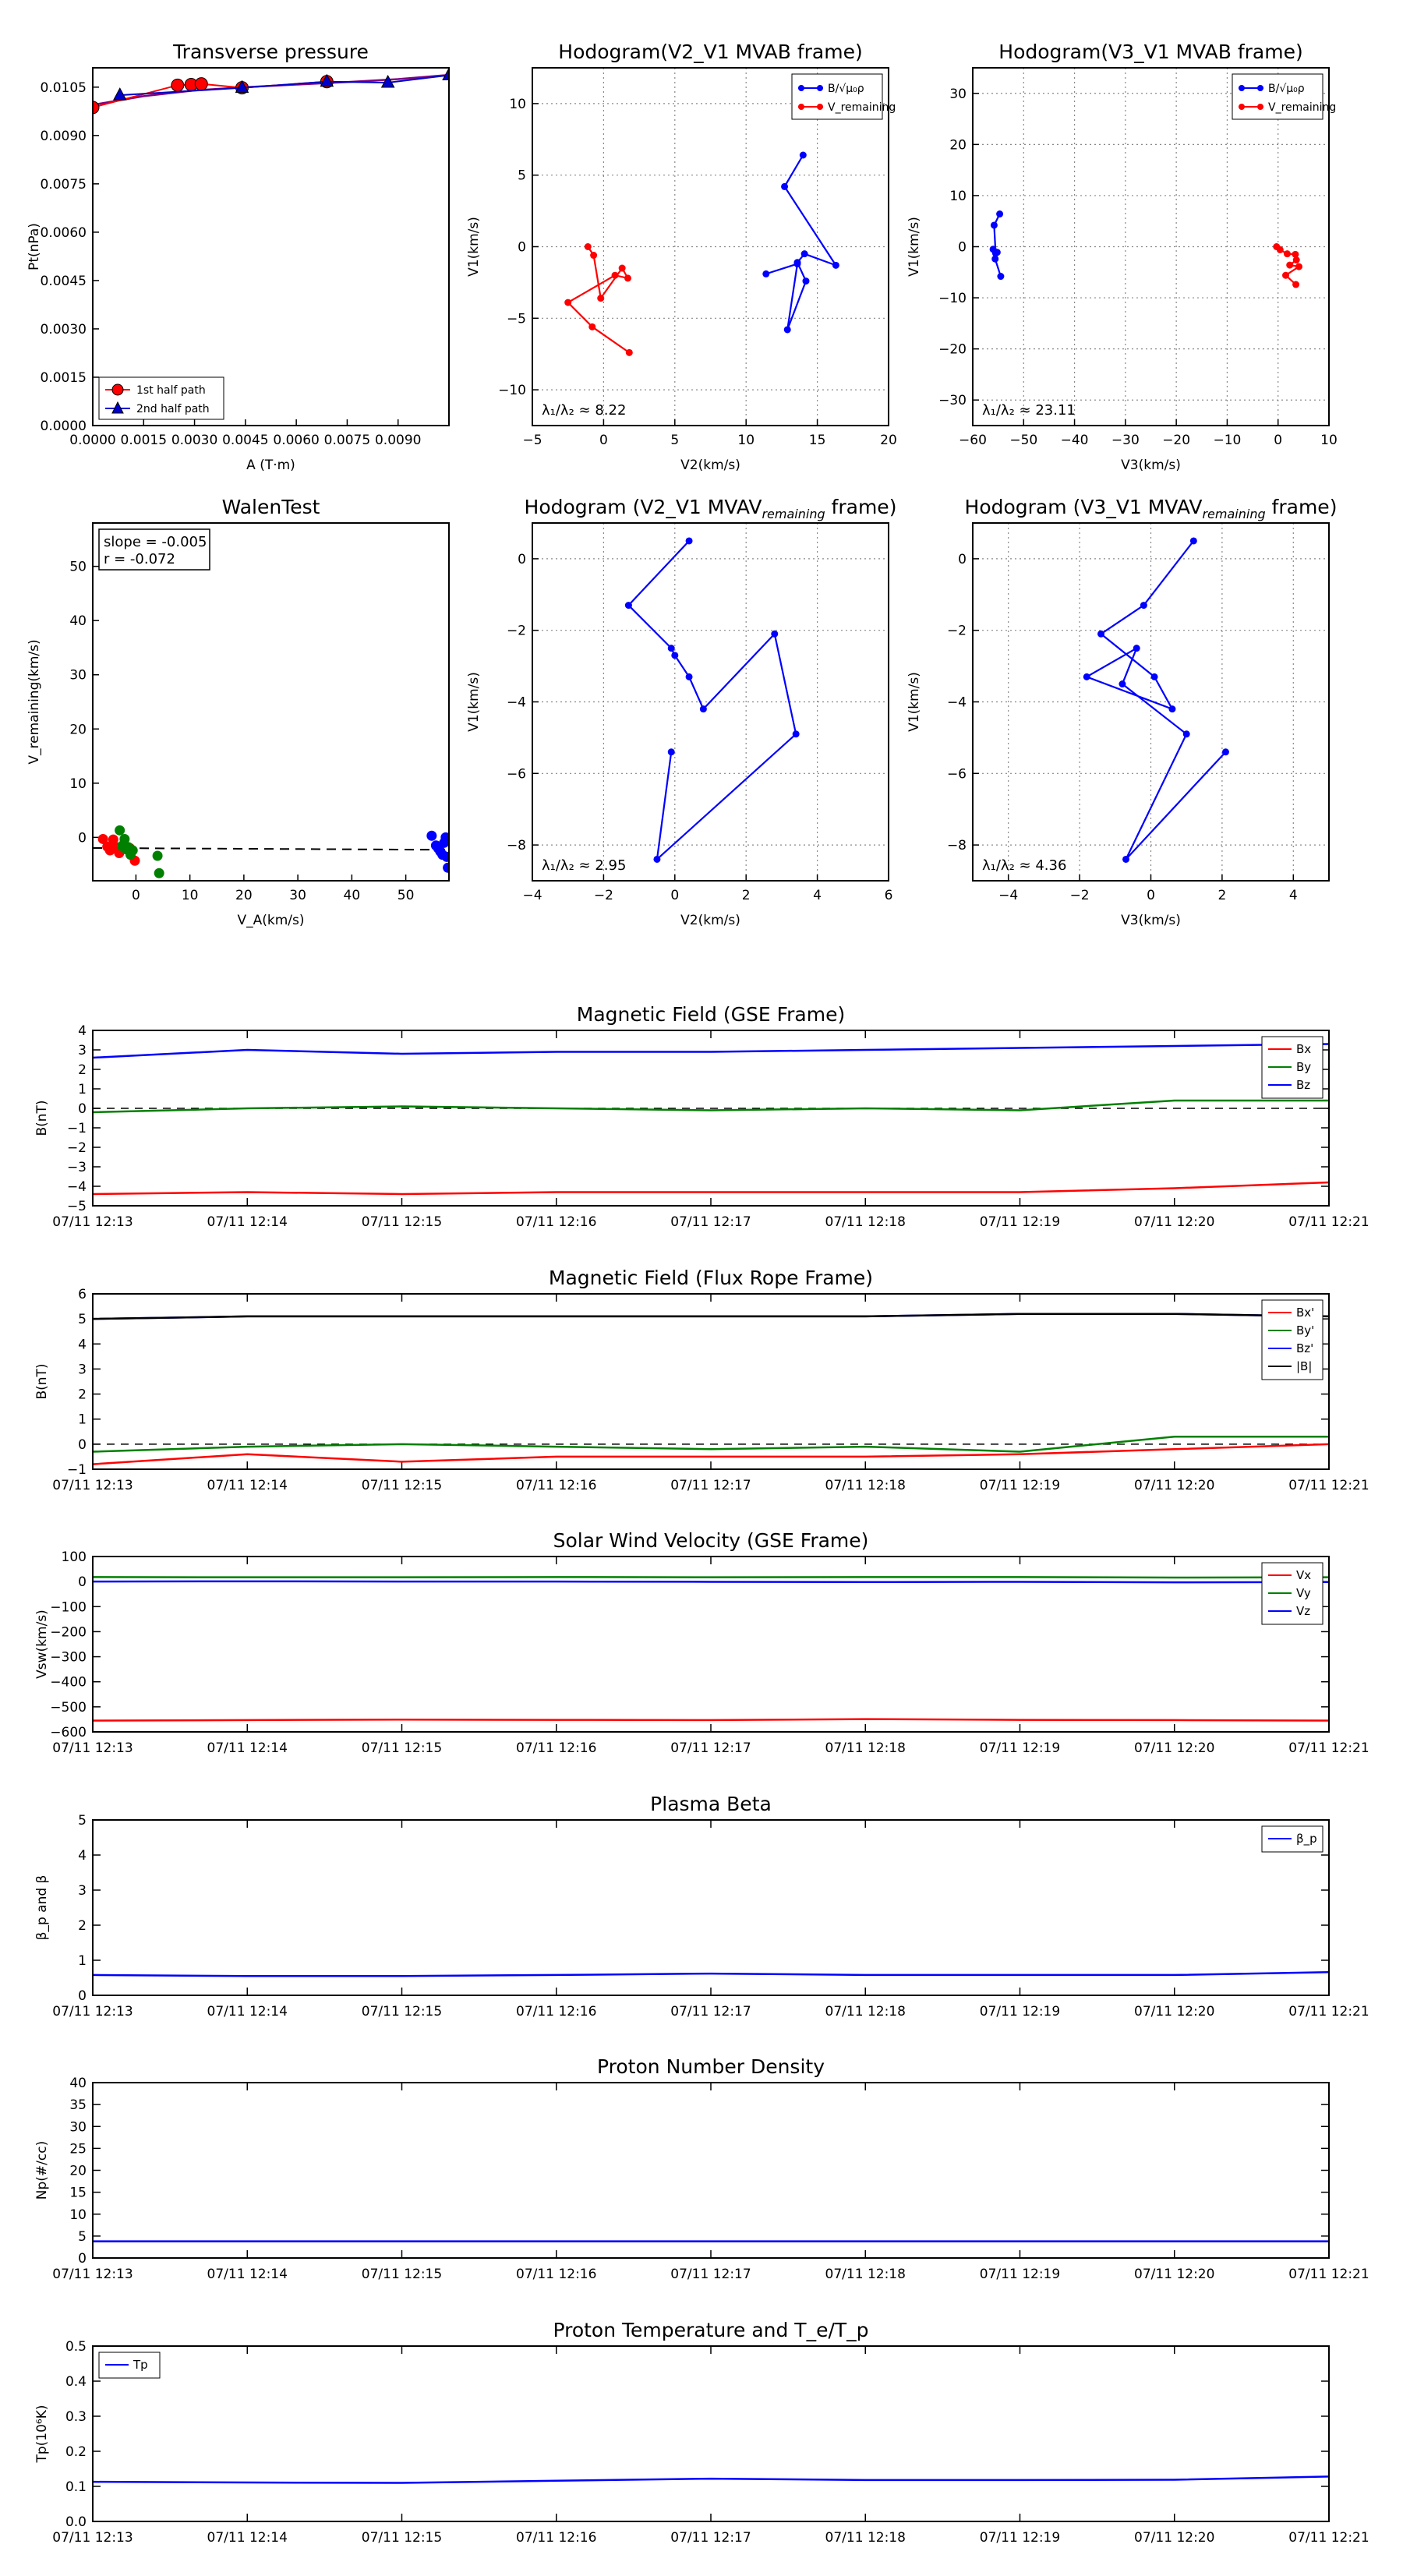 The width and height of the screenshot is (1403, 2576). What do you see at coordinates (1020, 2011) in the screenshot?
I see `x-tick-label: 07/11 12:19` at bounding box center [1020, 2011].